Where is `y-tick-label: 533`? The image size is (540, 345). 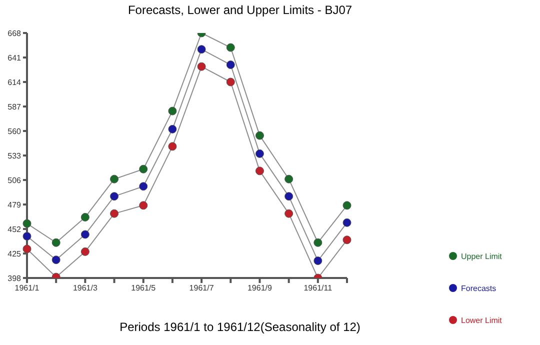 y-tick-label: 533 is located at coordinates (15, 155).